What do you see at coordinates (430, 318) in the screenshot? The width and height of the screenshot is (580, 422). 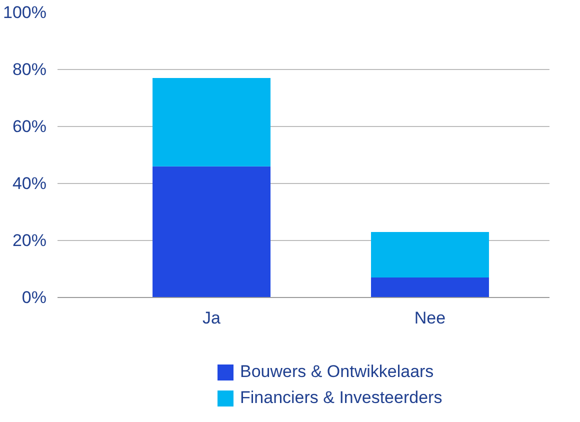 I see `x-tick-label: Nee` at bounding box center [430, 318].